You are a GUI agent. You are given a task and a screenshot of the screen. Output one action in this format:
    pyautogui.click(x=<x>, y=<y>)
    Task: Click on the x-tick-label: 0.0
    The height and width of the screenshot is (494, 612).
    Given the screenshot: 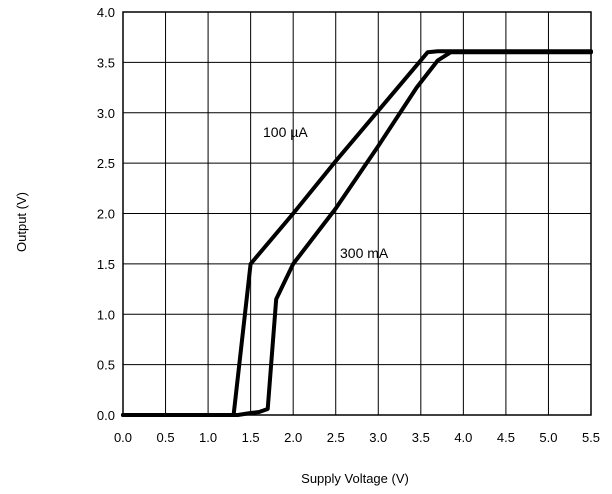 What is the action you would take?
    pyautogui.click(x=123, y=437)
    